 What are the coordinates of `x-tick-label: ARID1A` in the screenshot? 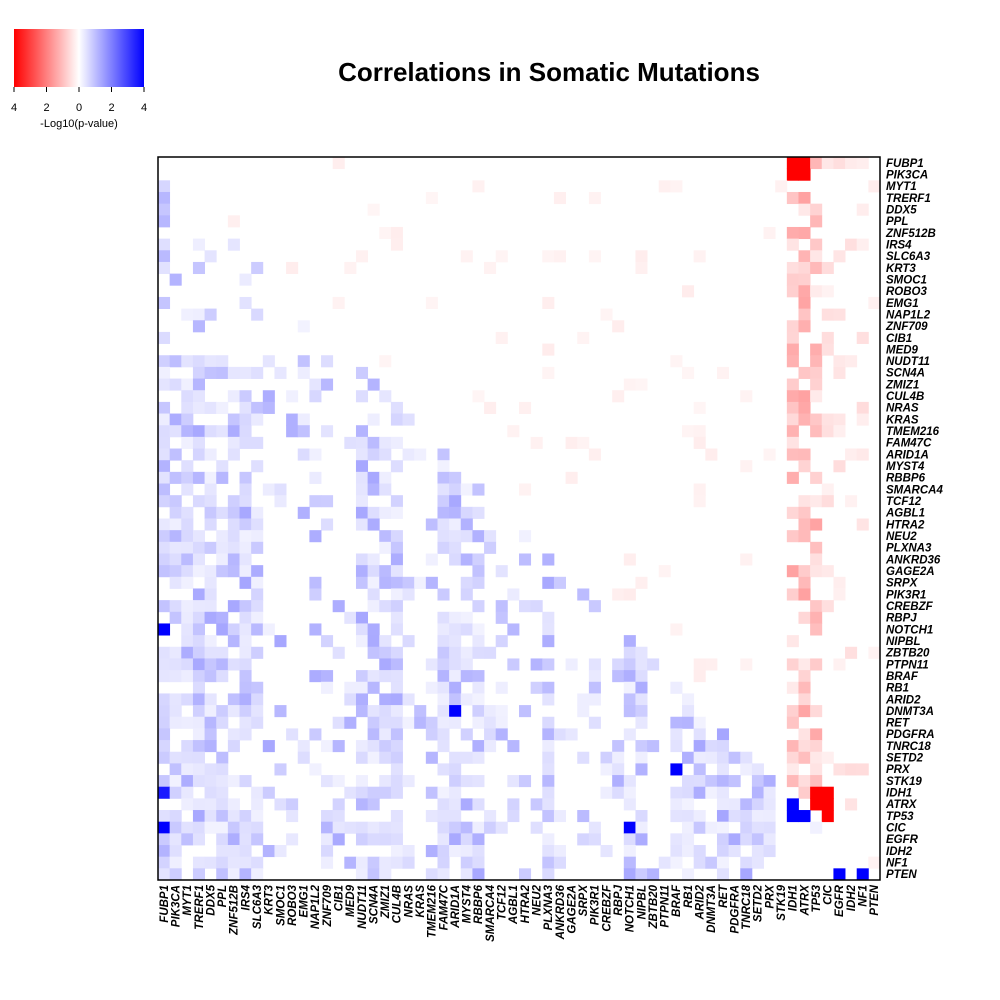 It's located at (456, 907).